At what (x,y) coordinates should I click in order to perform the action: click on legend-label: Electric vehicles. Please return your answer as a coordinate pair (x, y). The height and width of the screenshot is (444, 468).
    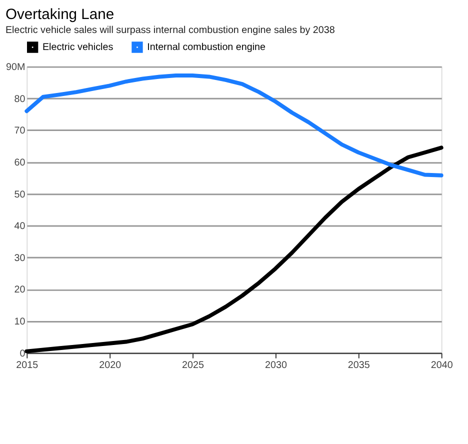
    Looking at the image, I should click on (78, 48).